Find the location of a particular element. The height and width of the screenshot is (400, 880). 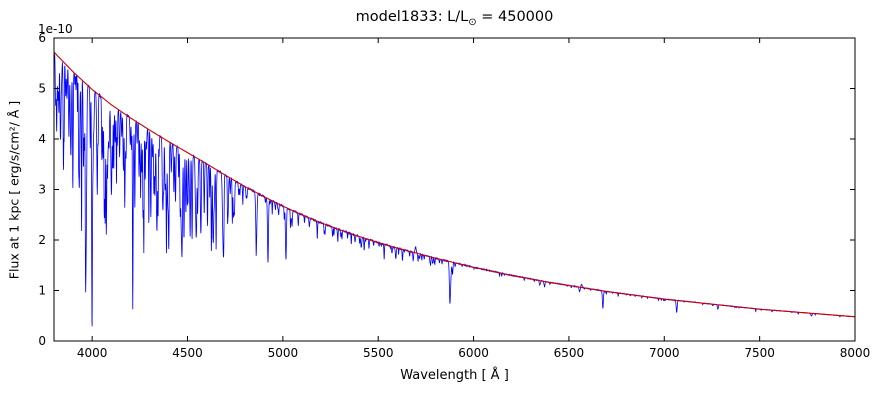

x-tick-label: 8000 is located at coordinates (855, 353).